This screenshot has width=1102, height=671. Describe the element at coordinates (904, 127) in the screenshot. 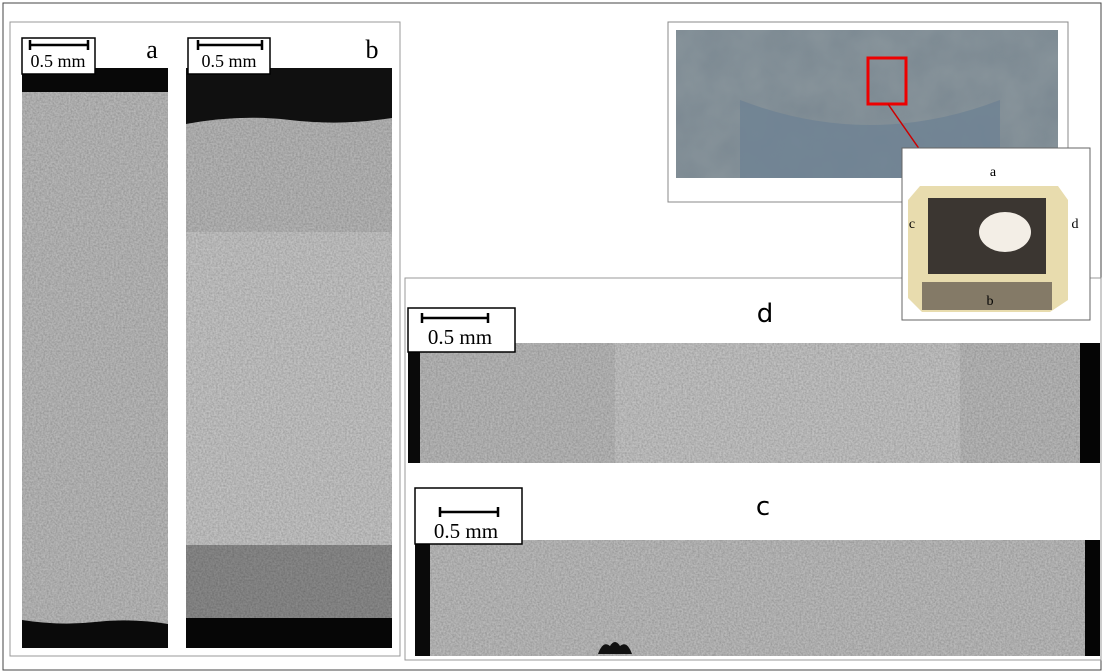

I see `leader-line` at that location.